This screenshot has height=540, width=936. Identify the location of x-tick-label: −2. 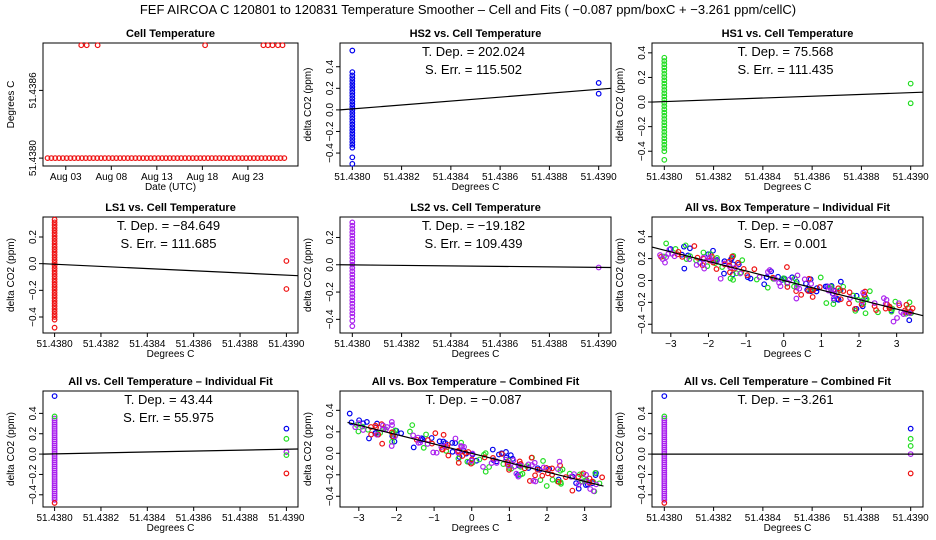
(397, 518).